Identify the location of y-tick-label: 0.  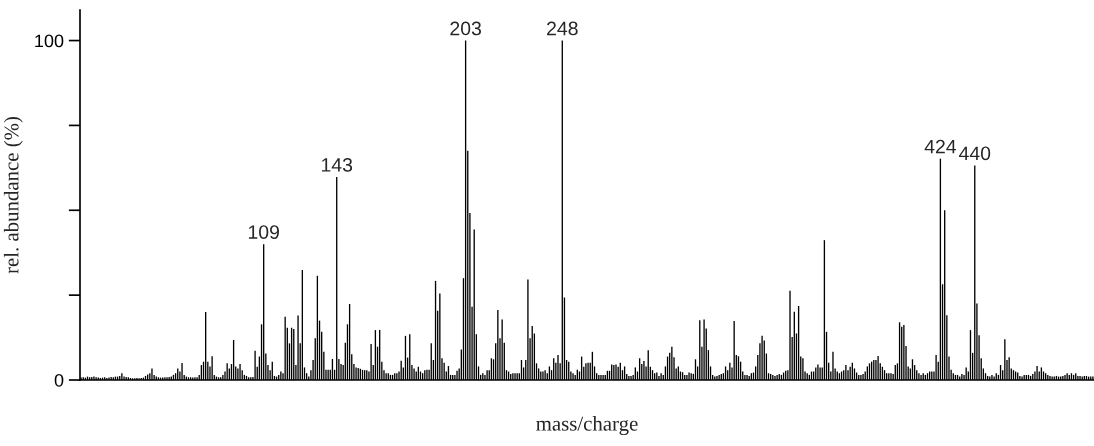
(59, 380).